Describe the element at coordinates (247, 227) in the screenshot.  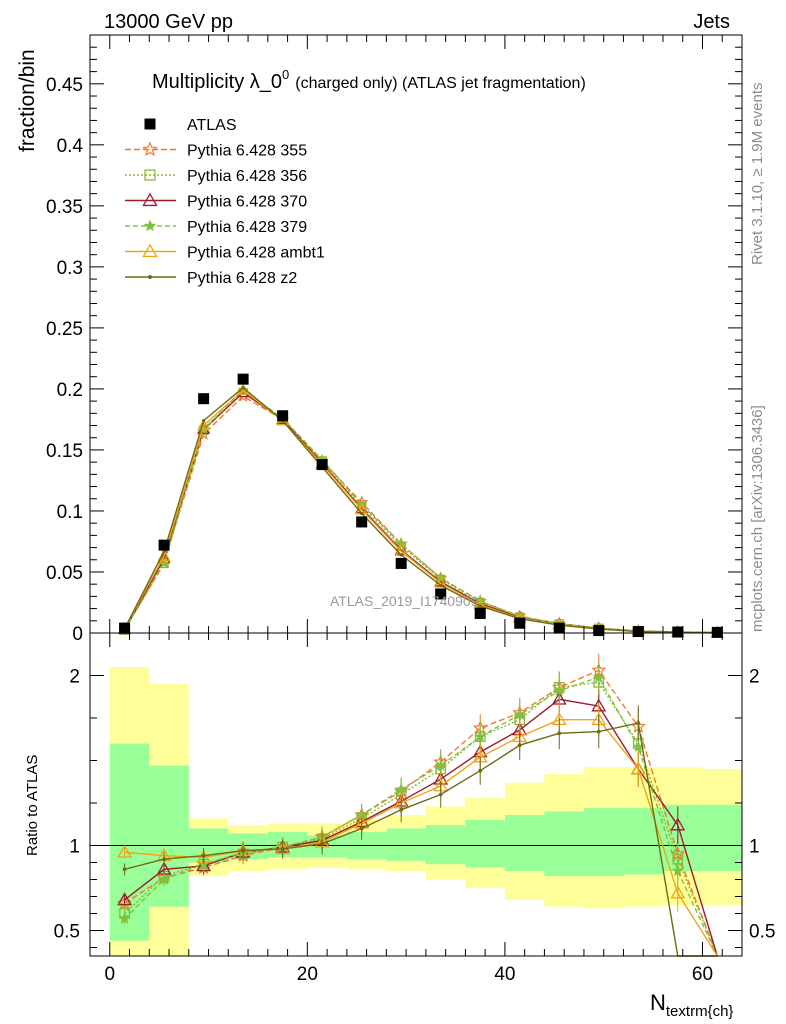
I see `legend-label: Pythia 6.428 379` at that location.